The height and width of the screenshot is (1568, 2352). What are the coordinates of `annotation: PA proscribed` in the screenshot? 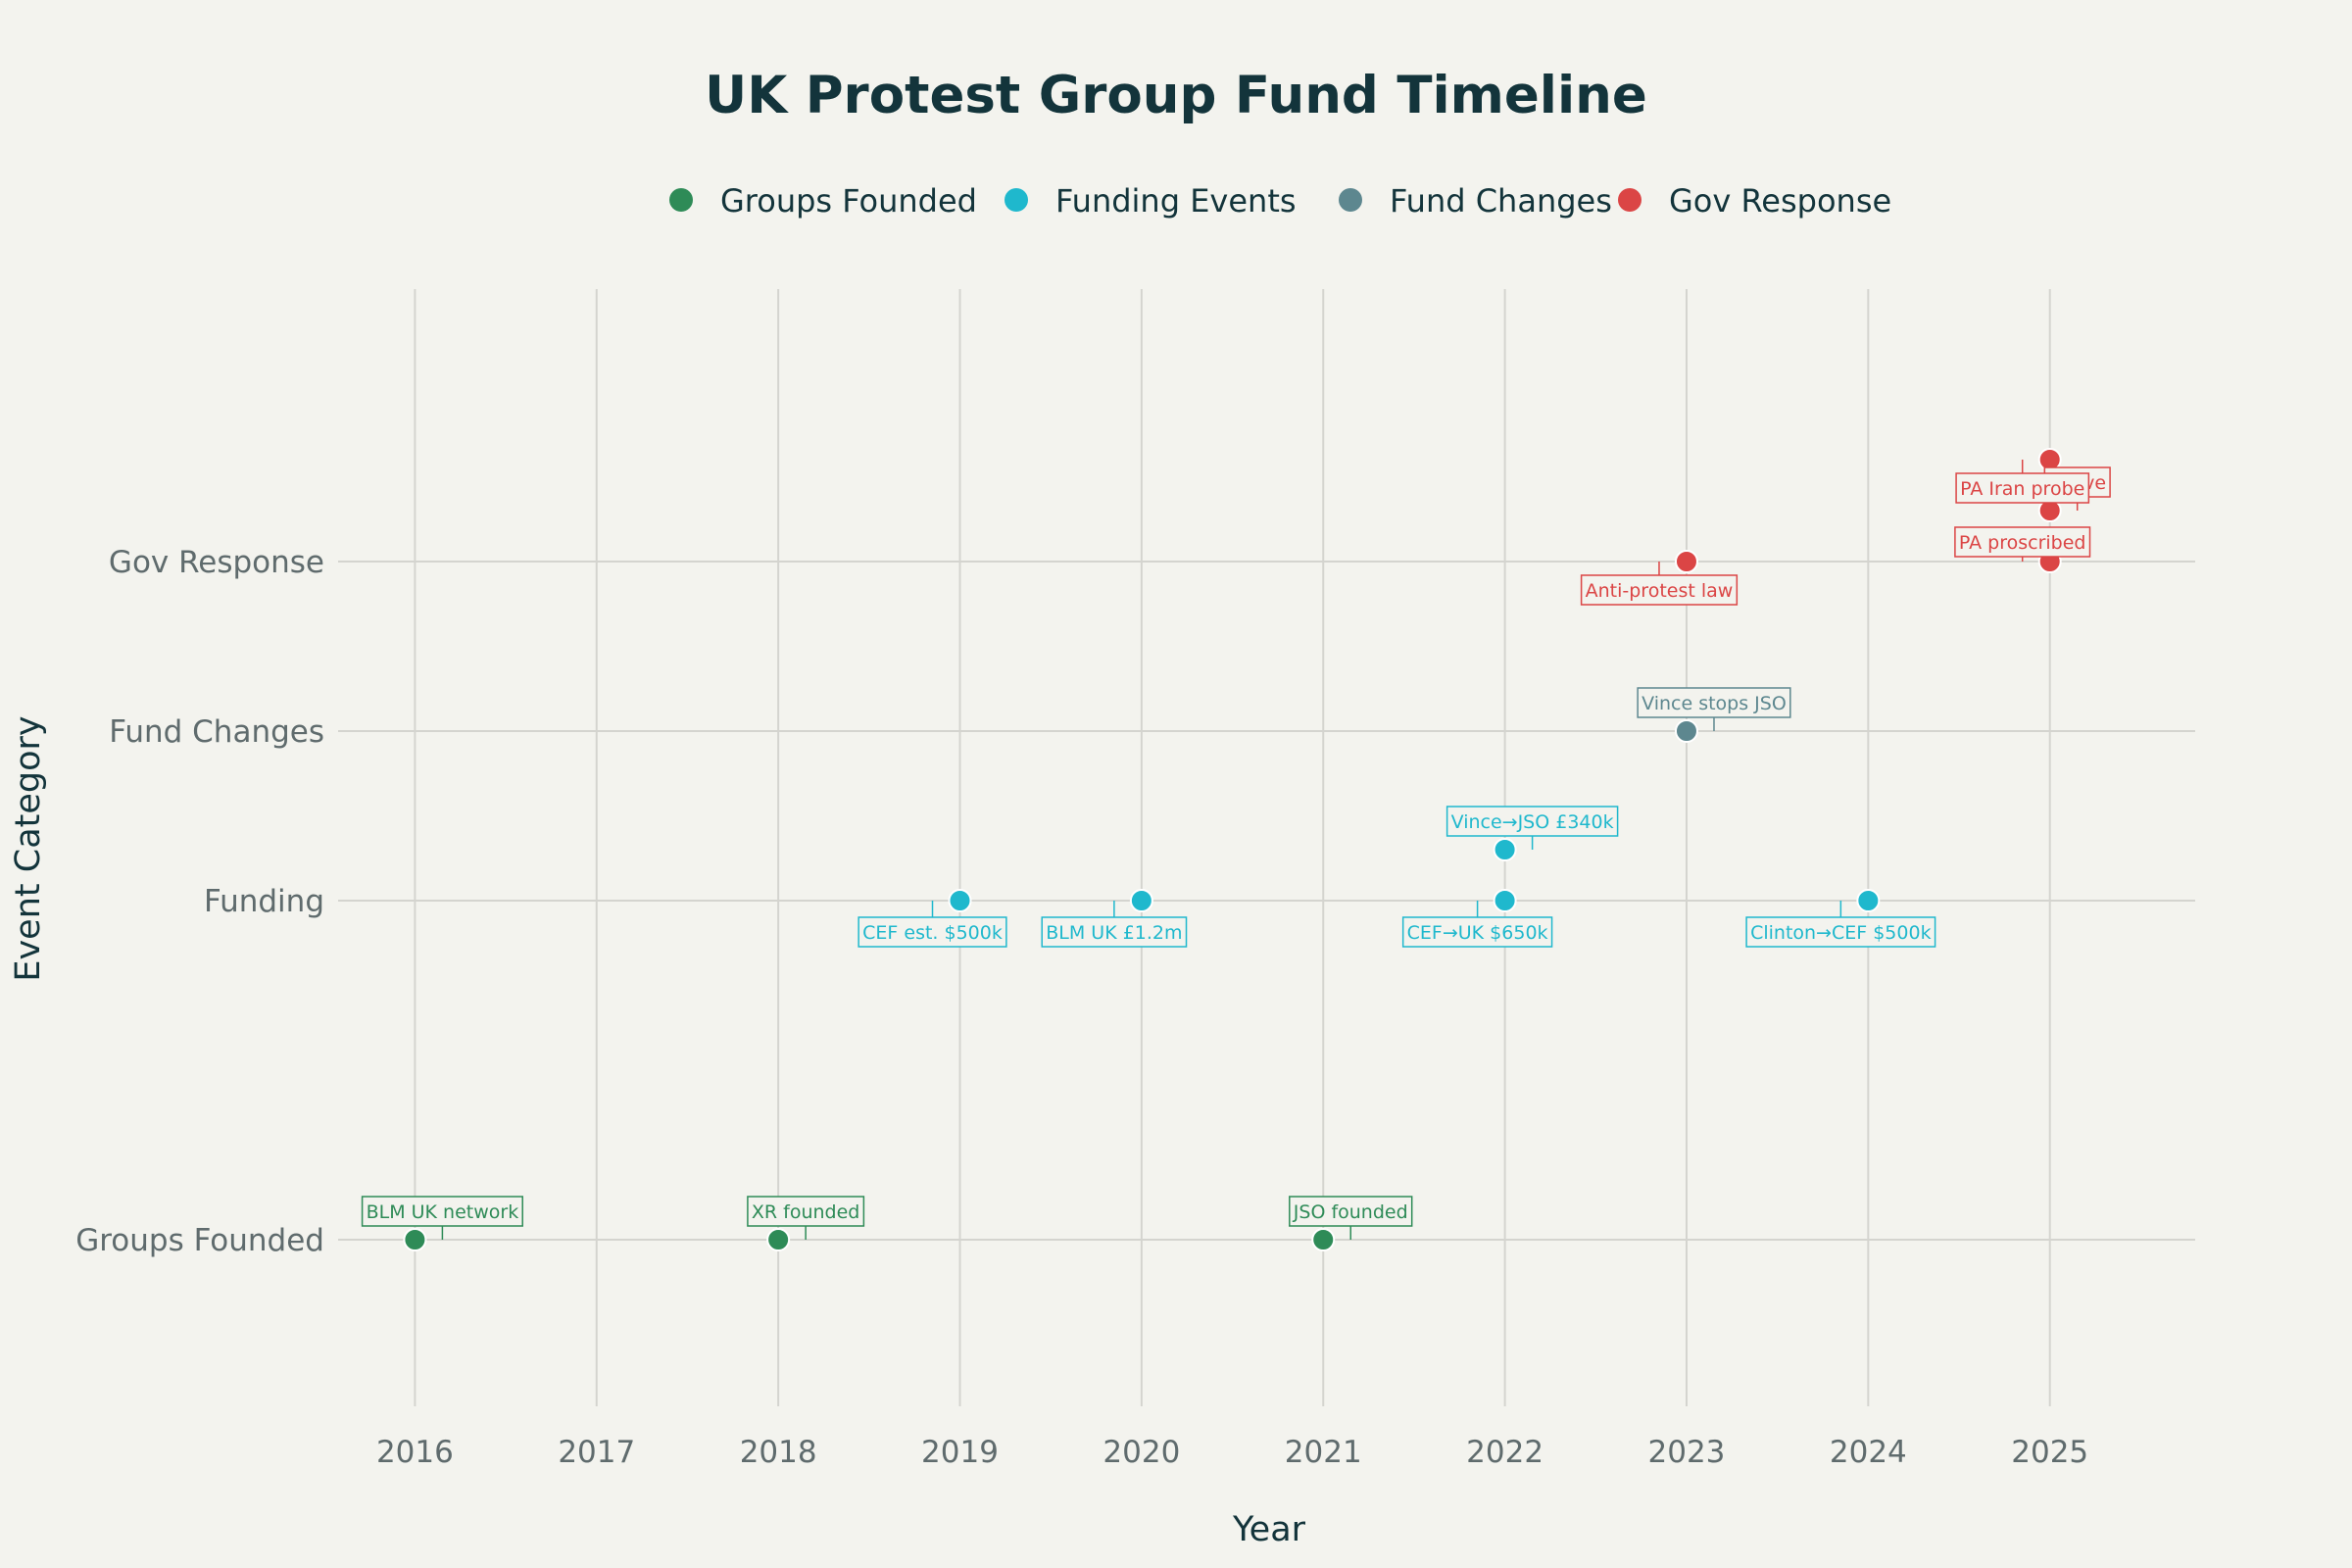 It's located at (2022, 542).